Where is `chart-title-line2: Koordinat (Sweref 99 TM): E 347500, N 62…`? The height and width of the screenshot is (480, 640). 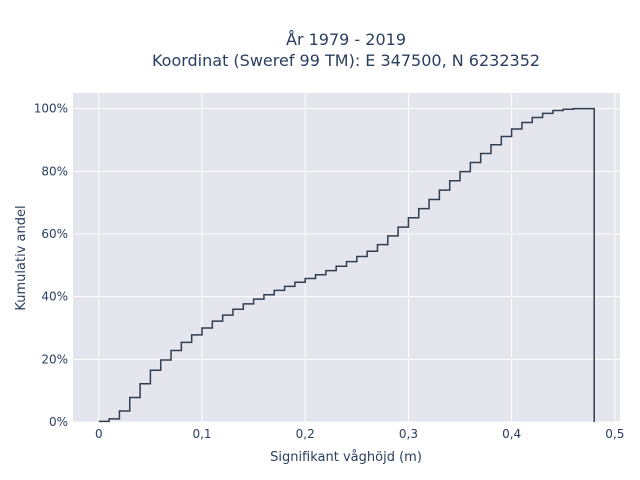
chart-title-line2: Koordinat (Sweref 99 TM): E 347500, N 62… is located at coordinates (346, 60).